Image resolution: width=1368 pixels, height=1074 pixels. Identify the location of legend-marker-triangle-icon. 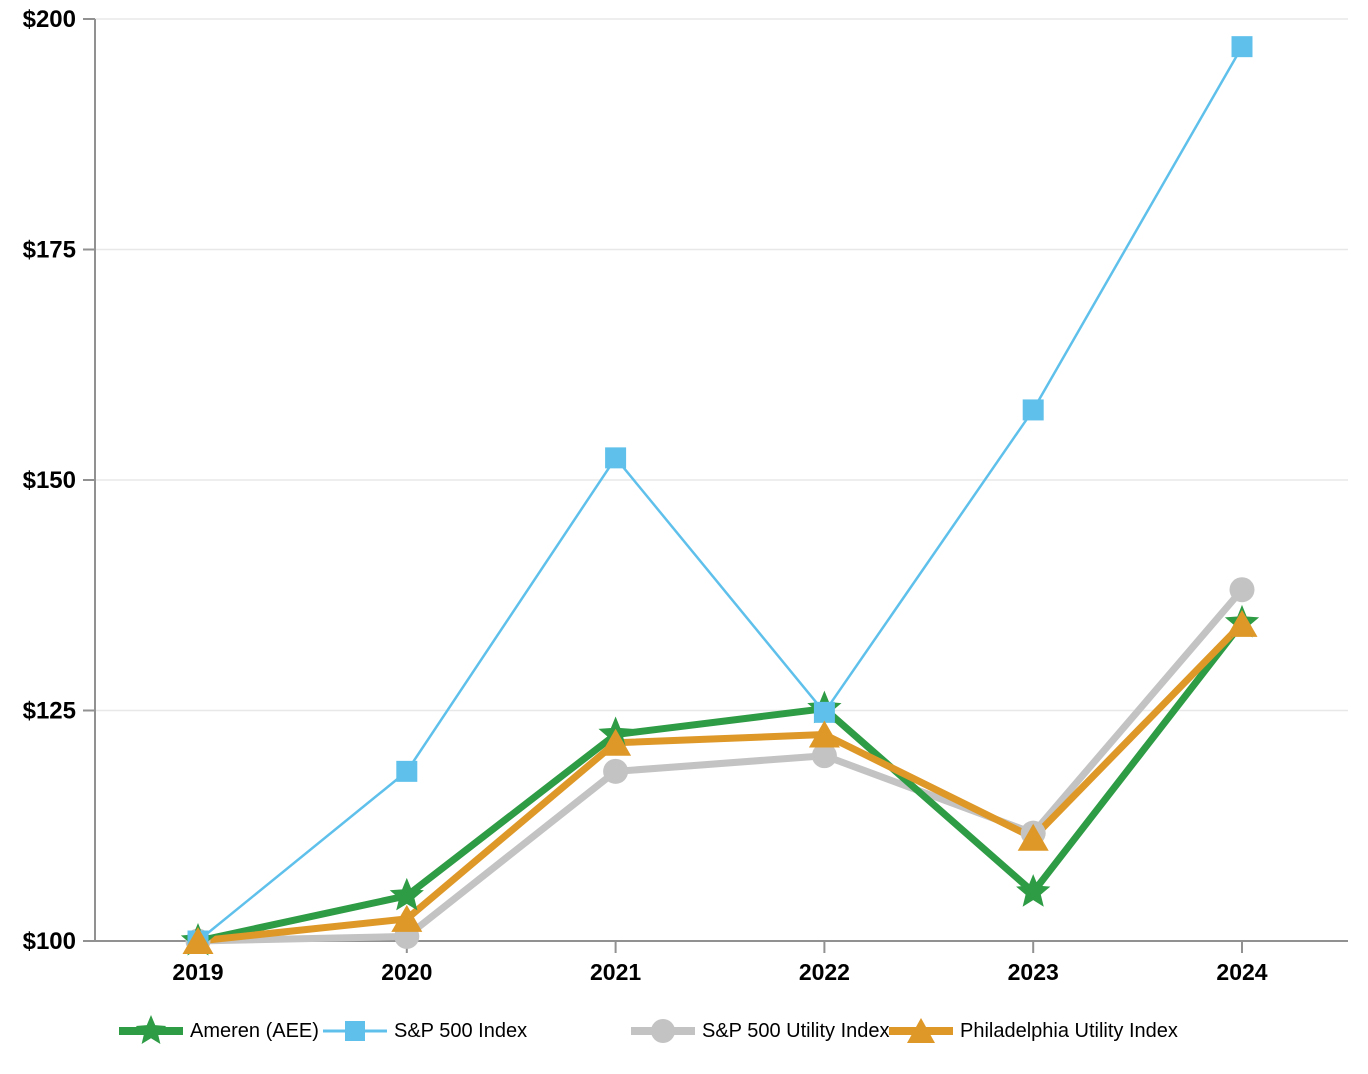
(921, 1030).